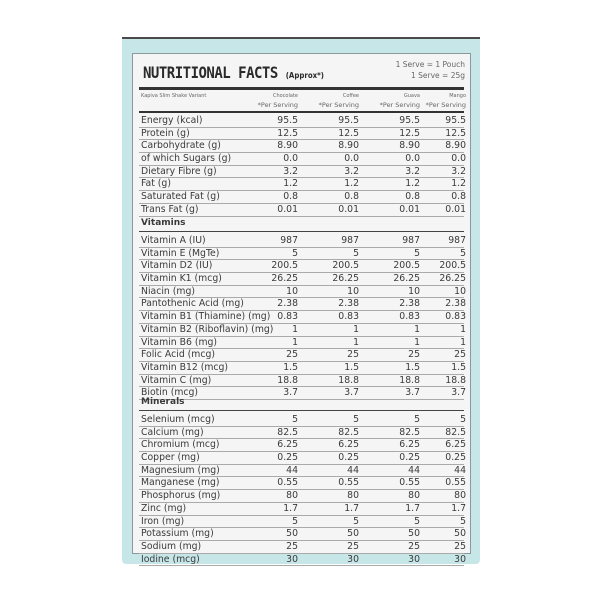 This screenshot has width=600, height=600. I want to click on column-header-mango: Mango *Per Serving, so click(445, 101).